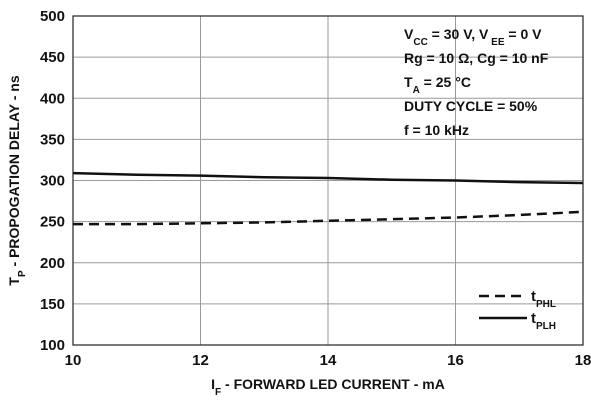  I want to click on y-tick-label: 500, so click(52, 16).